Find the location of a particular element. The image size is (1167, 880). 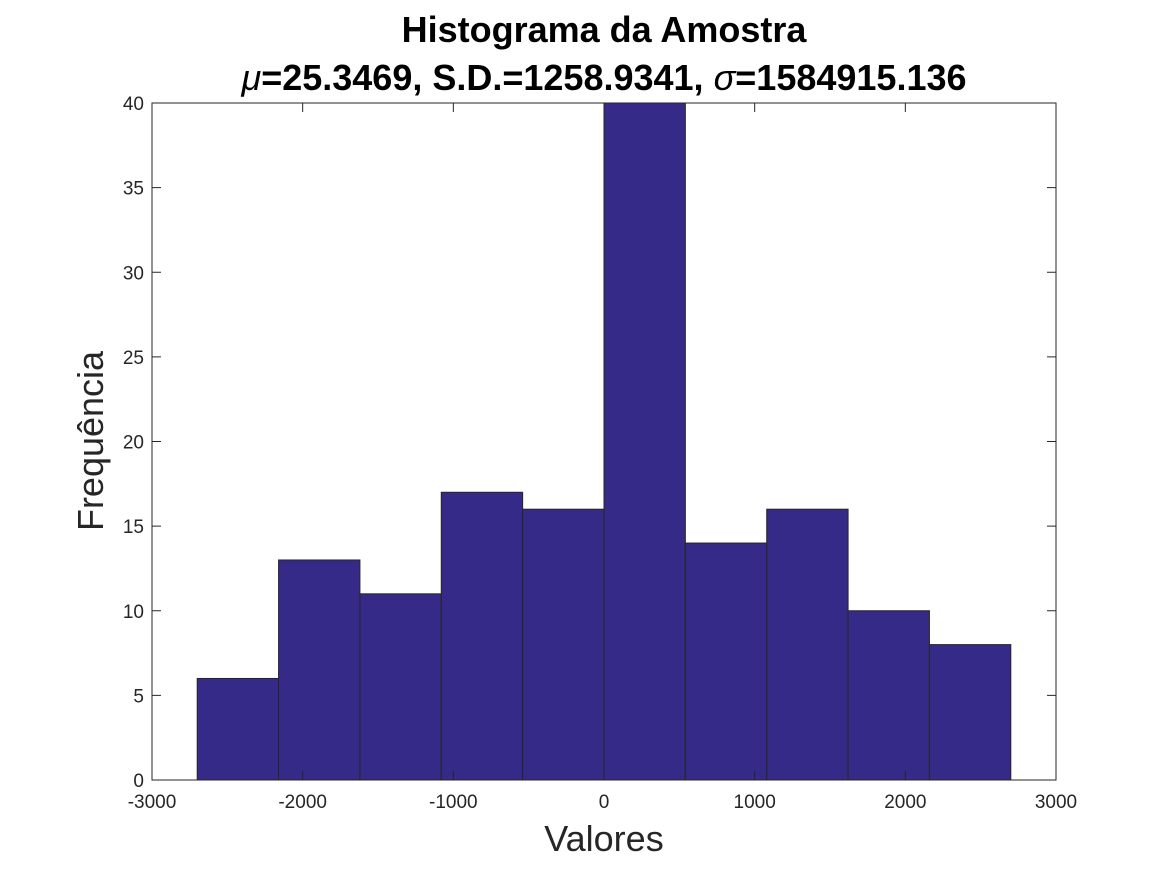

y-tick-label: 10 is located at coordinates (133, 612).